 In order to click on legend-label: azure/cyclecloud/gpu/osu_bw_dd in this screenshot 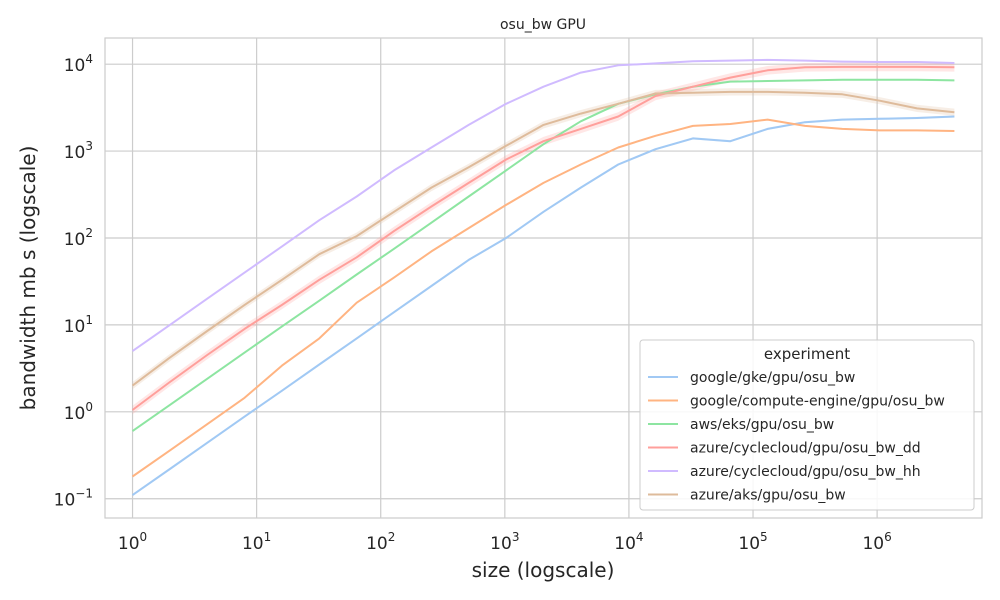, I will do `click(805, 449)`.